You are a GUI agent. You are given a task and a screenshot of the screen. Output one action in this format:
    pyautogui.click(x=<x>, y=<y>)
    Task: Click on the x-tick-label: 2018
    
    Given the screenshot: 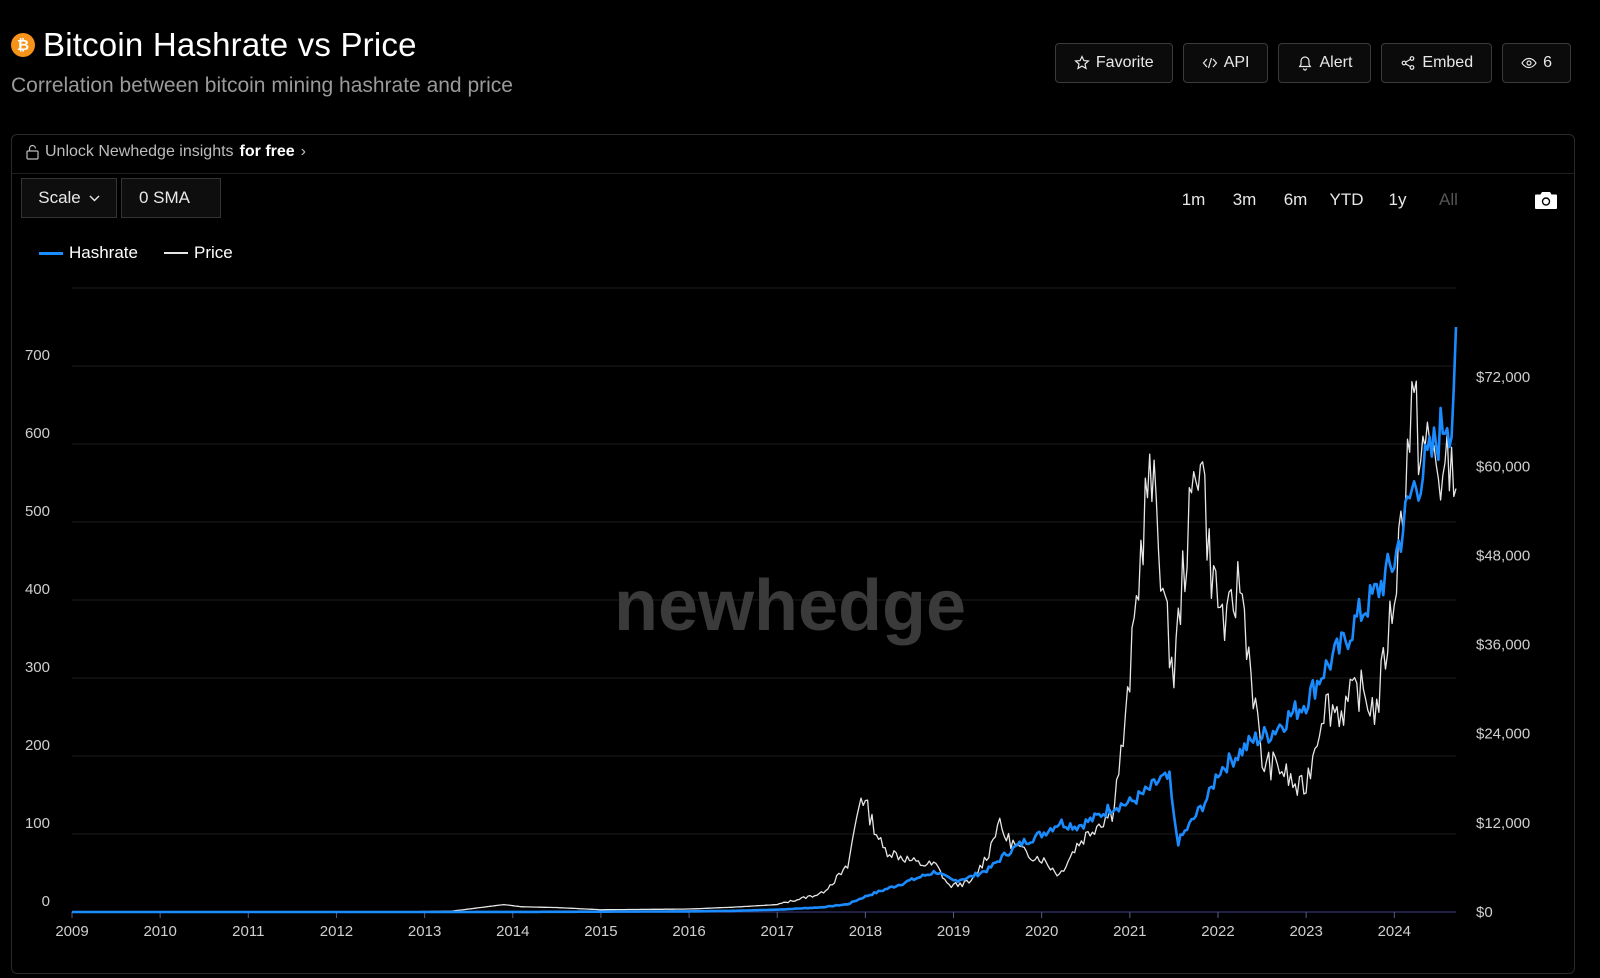 What is the action you would take?
    pyautogui.click(x=865, y=931)
    